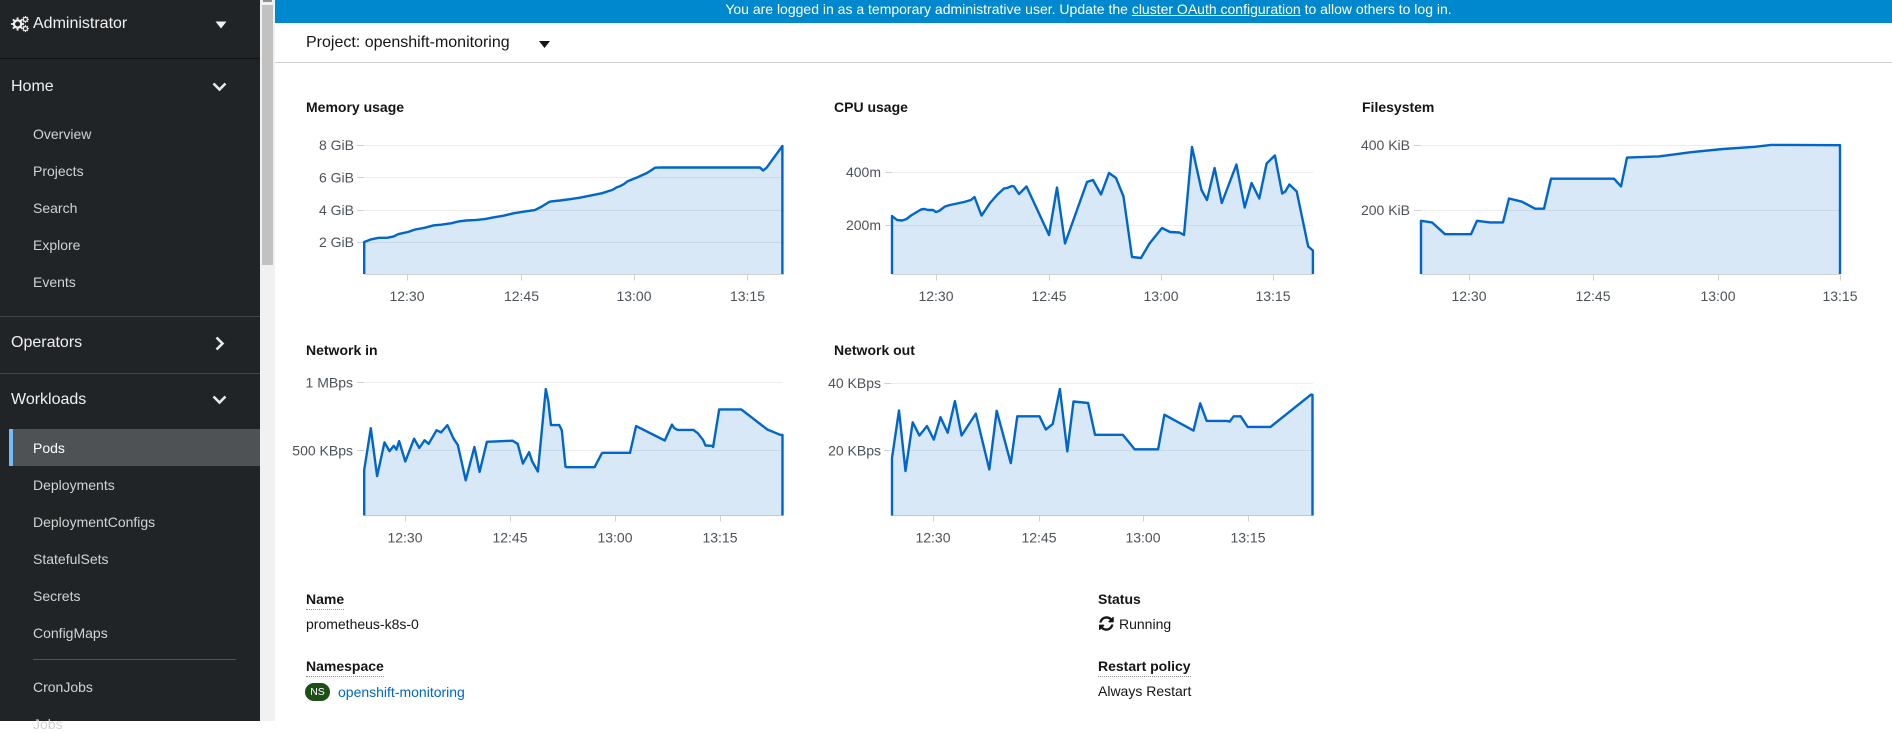 This screenshot has height=733, width=1892. I want to click on svg-text: 8 GiB, so click(336, 145).